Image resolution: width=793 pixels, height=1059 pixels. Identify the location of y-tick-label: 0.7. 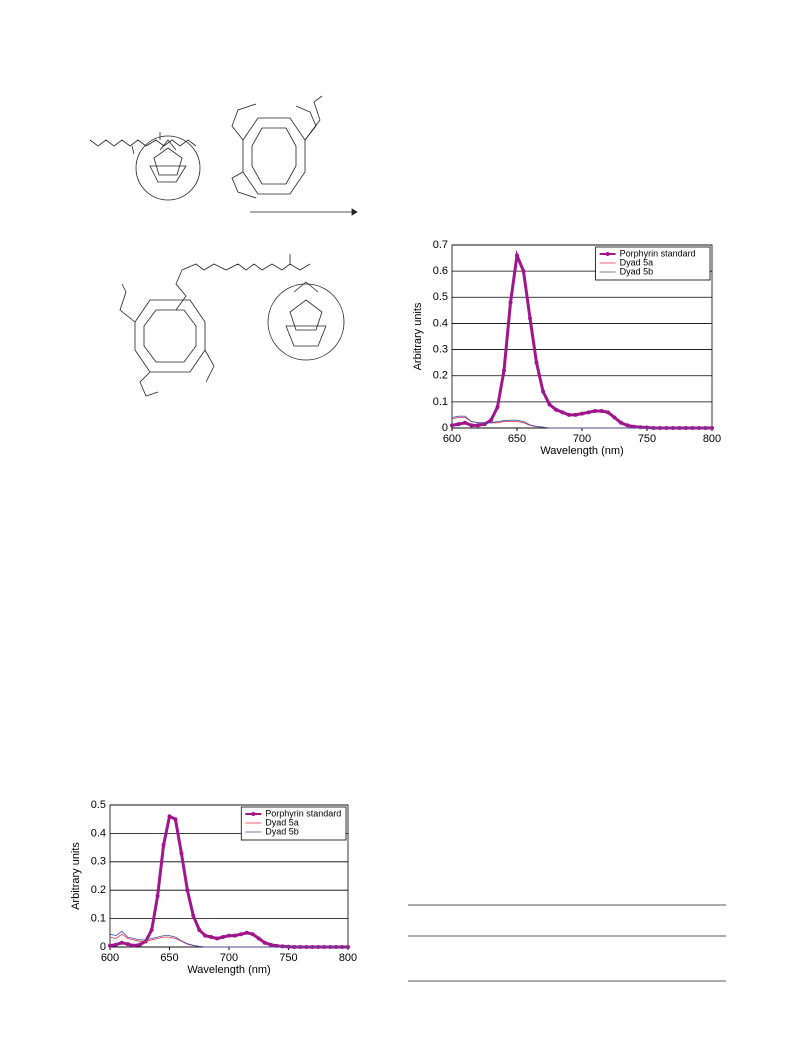
(440, 245).